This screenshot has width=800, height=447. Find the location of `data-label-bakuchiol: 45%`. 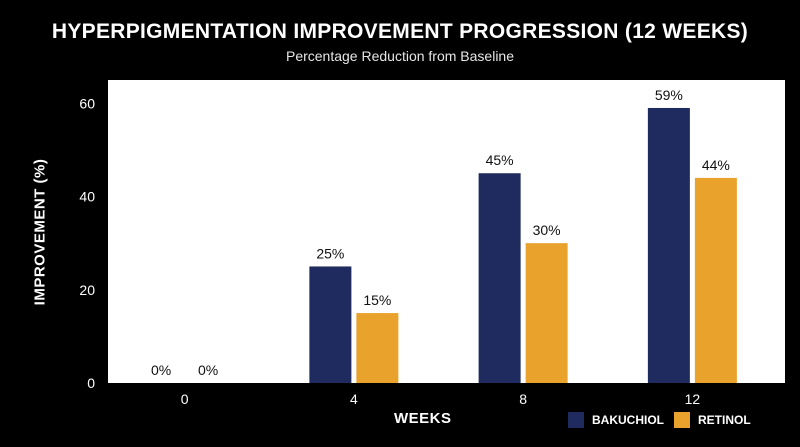

data-label-bakuchiol: 45% is located at coordinates (500, 160).